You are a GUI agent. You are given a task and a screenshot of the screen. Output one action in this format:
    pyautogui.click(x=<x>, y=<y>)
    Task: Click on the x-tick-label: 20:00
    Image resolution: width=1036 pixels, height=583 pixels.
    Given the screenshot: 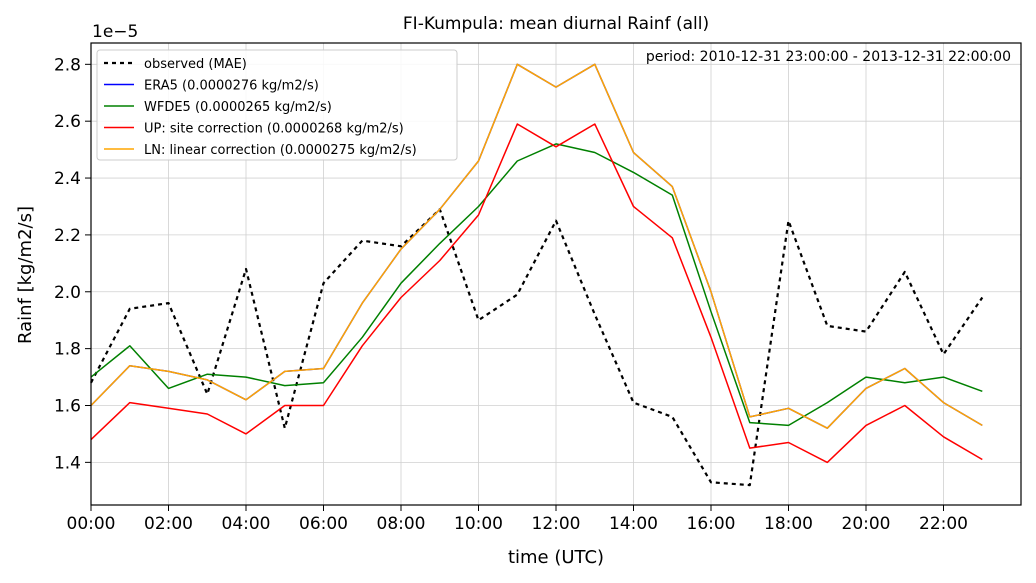 What is the action you would take?
    pyautogui.click(x=866, y=524)
    